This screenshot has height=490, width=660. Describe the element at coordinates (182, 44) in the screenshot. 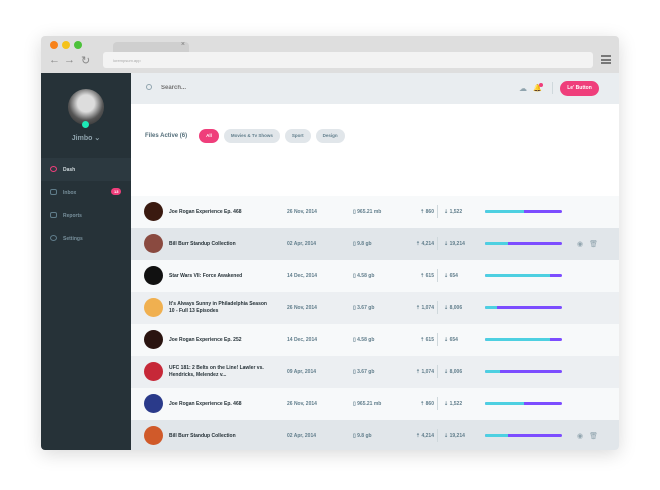

I see `tab-close-icon: ×` at that location.